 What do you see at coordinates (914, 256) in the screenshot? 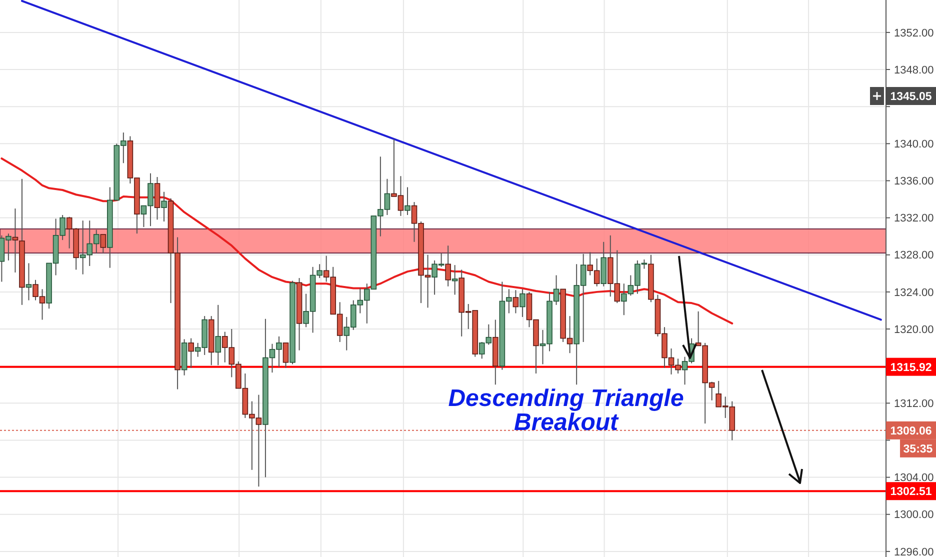
I see `y-tick-label: 1328.00` at bounding box center [914, 256].